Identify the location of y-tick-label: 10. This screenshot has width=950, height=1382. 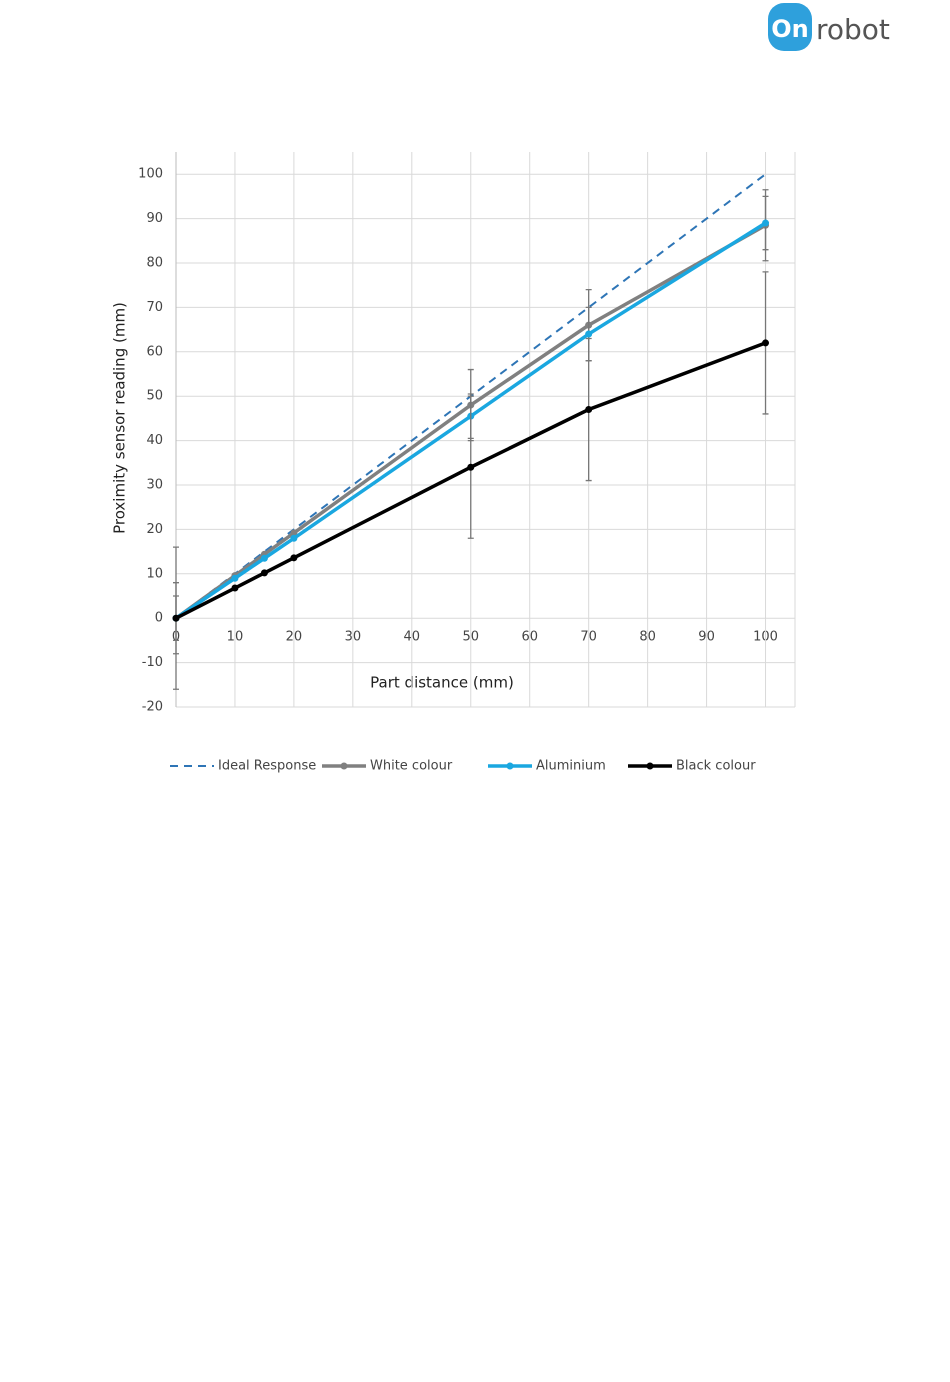
(154, 573).